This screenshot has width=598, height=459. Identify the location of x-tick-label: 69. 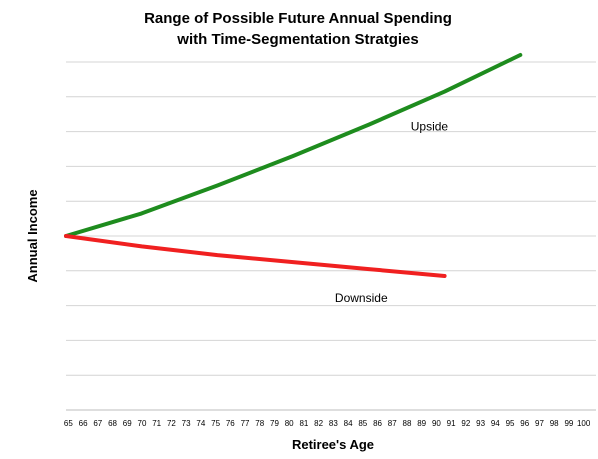
(127, 423).